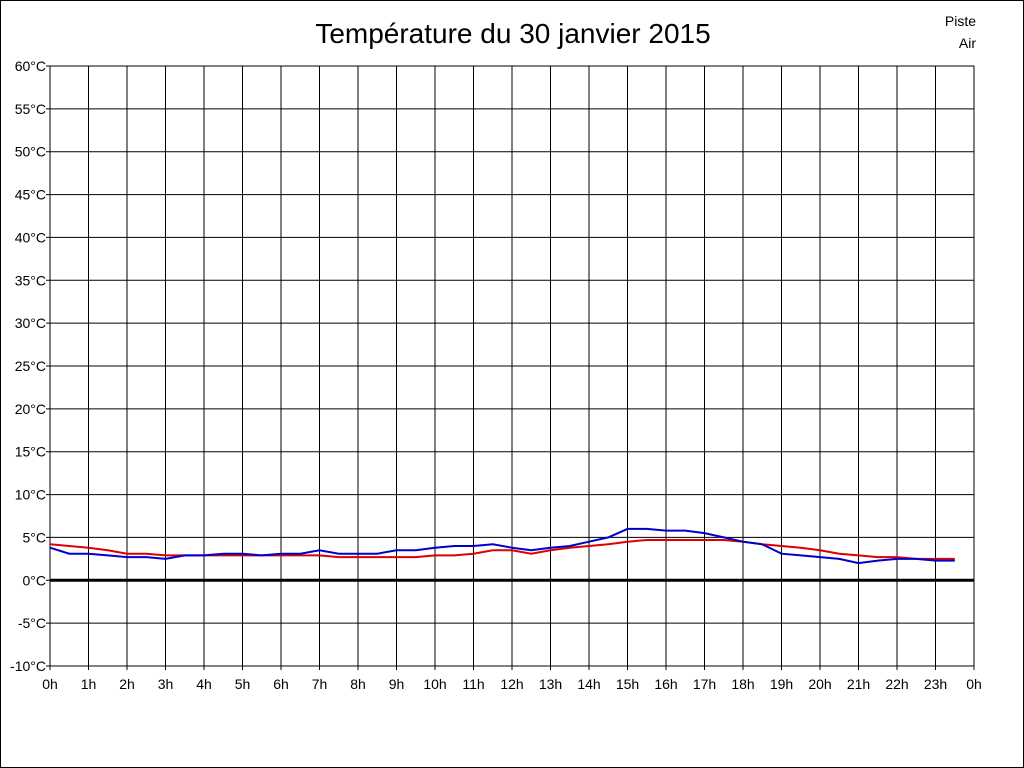 This screenshot has width=1024, height=768. Describe the element at coordinates (511, 684) in the screenshot. I see `x-tick-label: 12h` at that location.